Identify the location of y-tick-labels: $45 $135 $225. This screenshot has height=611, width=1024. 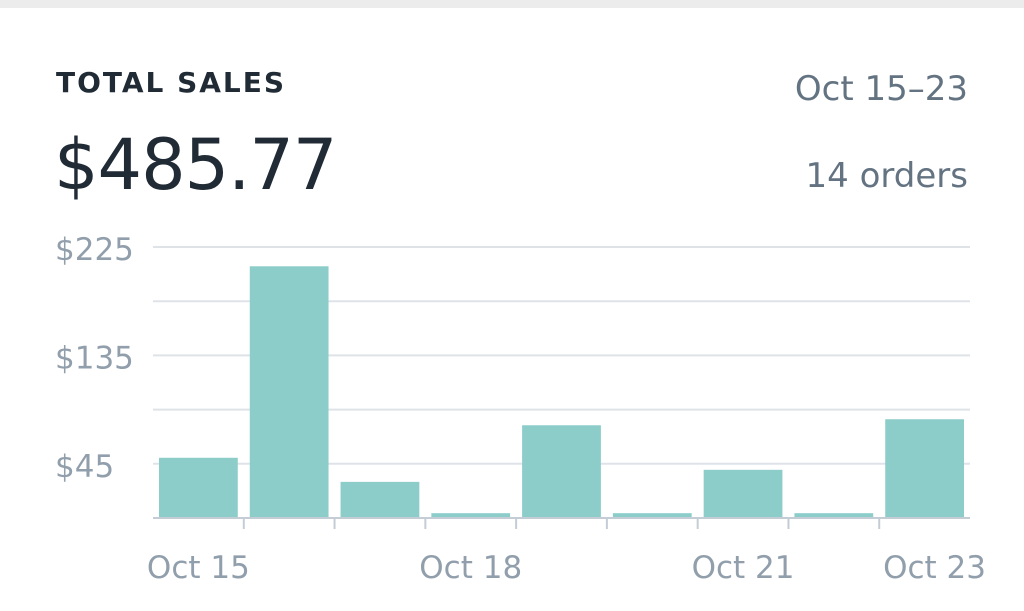
(94, 358).